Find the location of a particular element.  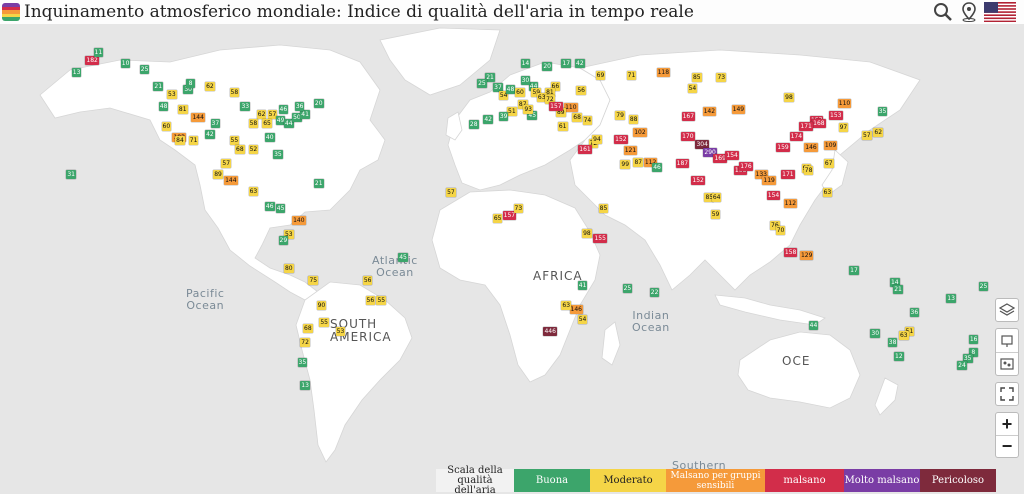

station-marker: 75 is located at coordinates (313, 280).